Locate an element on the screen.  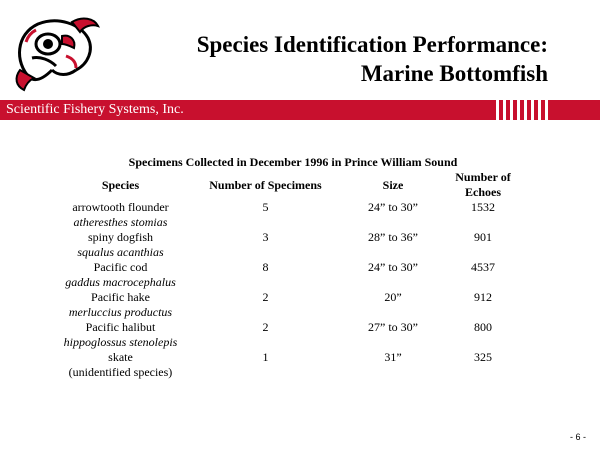
scientific-name: merluccius productus is located at coordinates (120, 312).